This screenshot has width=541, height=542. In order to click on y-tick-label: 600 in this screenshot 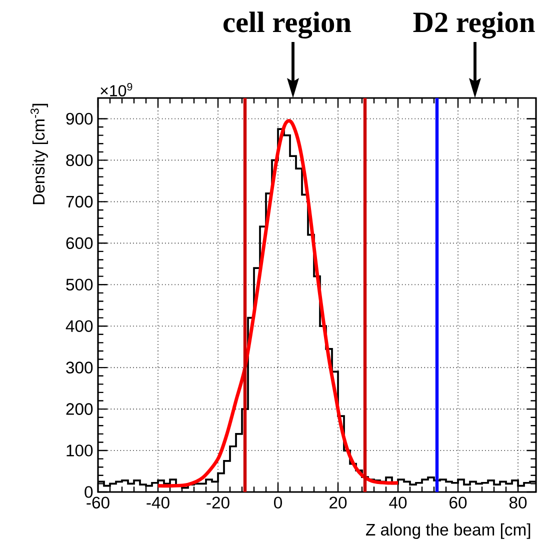, I will do `click(79, 243)`.